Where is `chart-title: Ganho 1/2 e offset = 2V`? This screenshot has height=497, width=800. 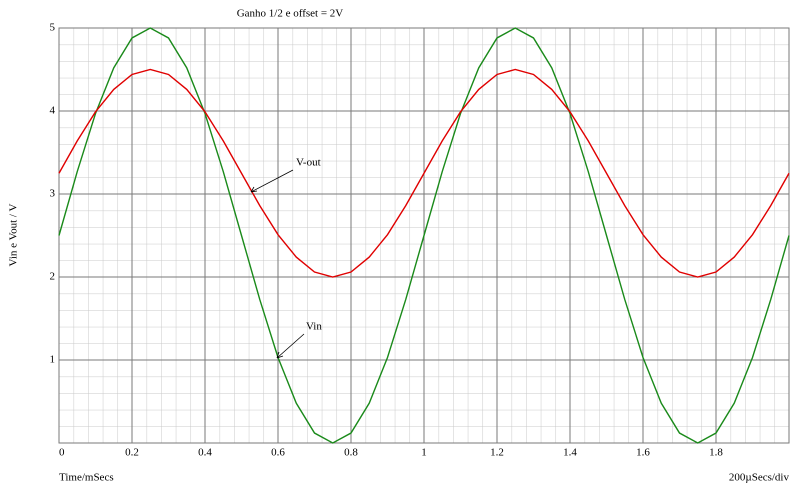 chart-title: Ganho 1/2 e offset = 2V is located at coordinates (290, 14).